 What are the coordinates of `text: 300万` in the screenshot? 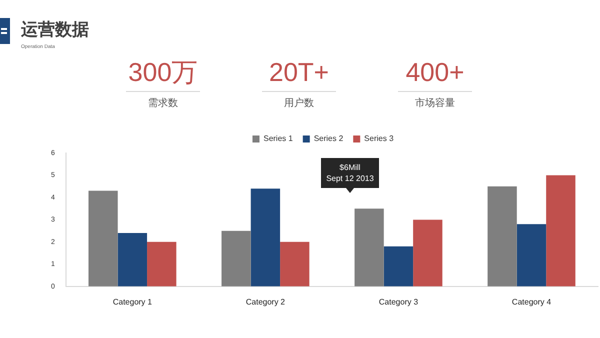 It's located at (163, 72).